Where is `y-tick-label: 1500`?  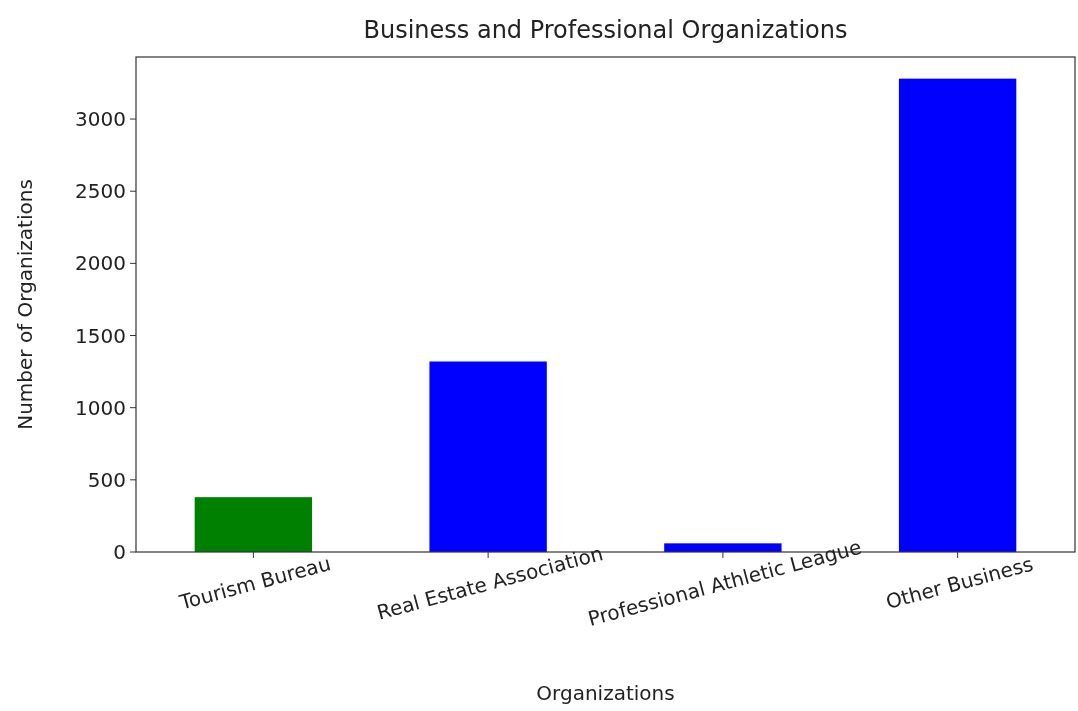 y-tick-label: 1500 is located at coordinates (100, 335).